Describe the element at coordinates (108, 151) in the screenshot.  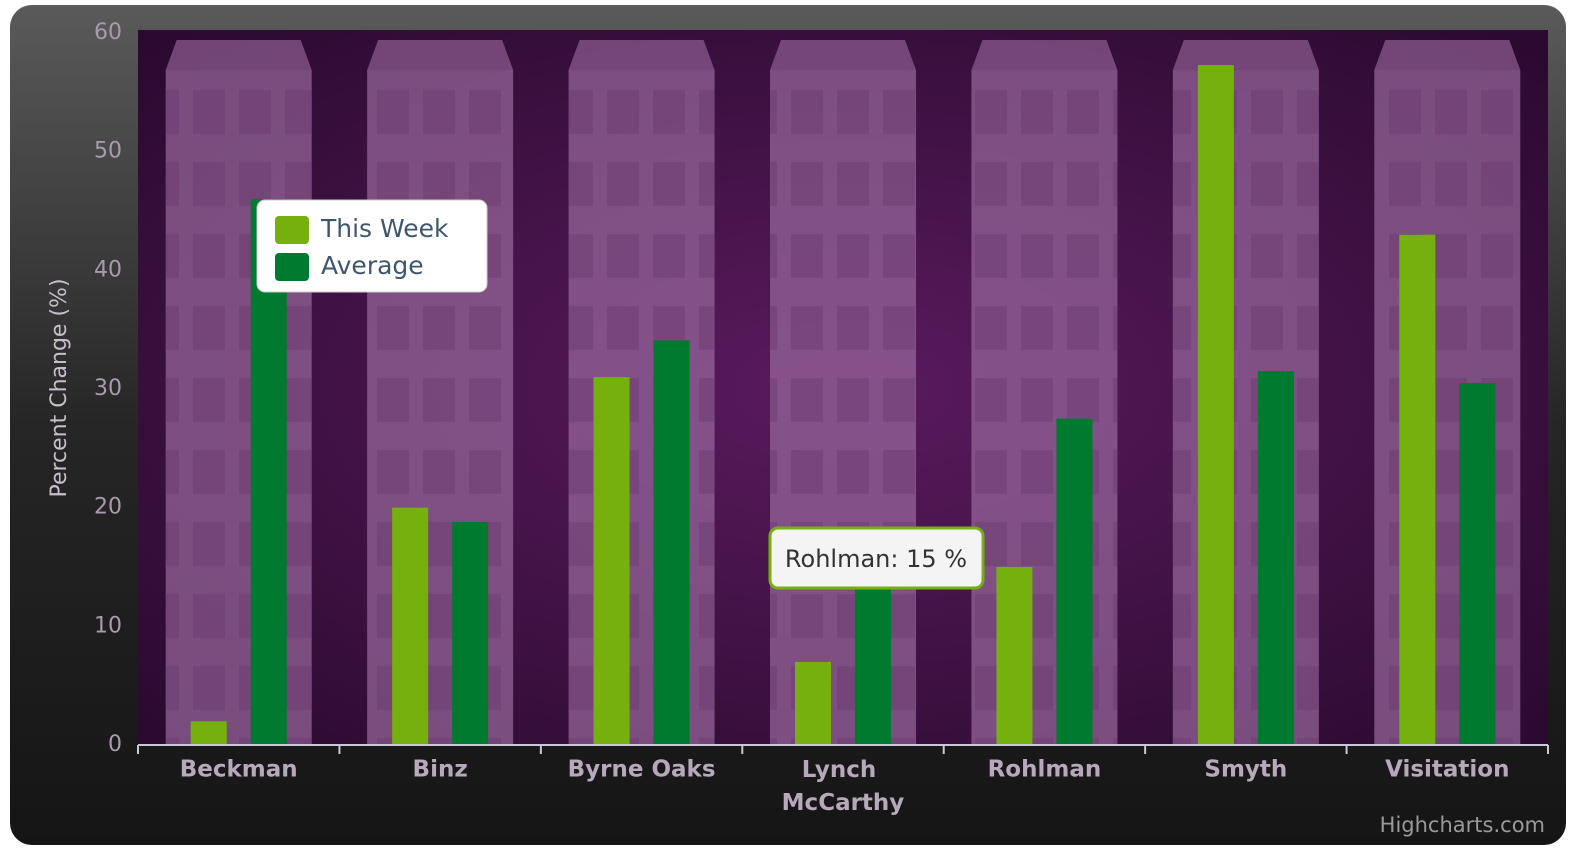
I see `y-tick-label: 50` at that location.